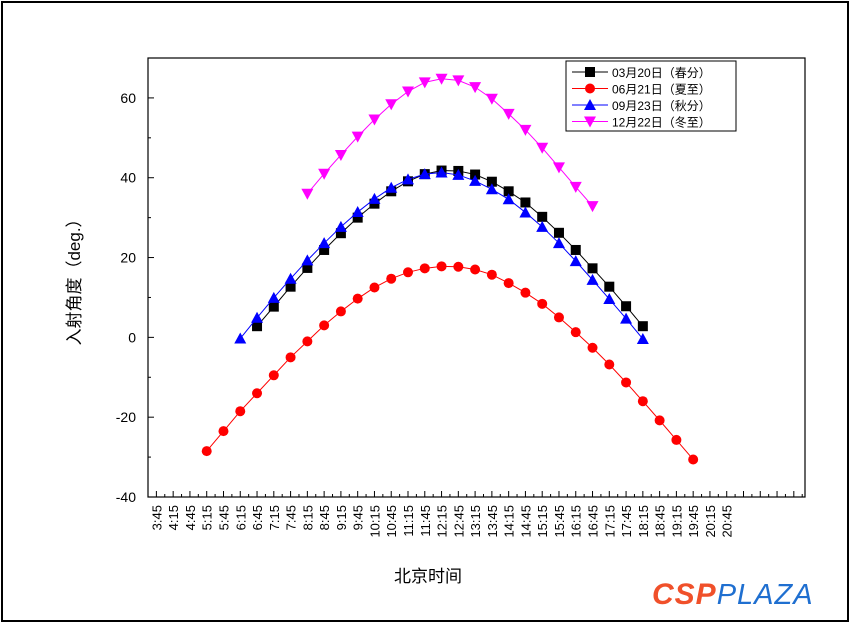 Image resolution: width=850 pixels, height=623 pixels. What do you see at coordinates (408, 521) in the screenshot?
I see `x-tick-label: 11:15` at bounding box center [408, 521].